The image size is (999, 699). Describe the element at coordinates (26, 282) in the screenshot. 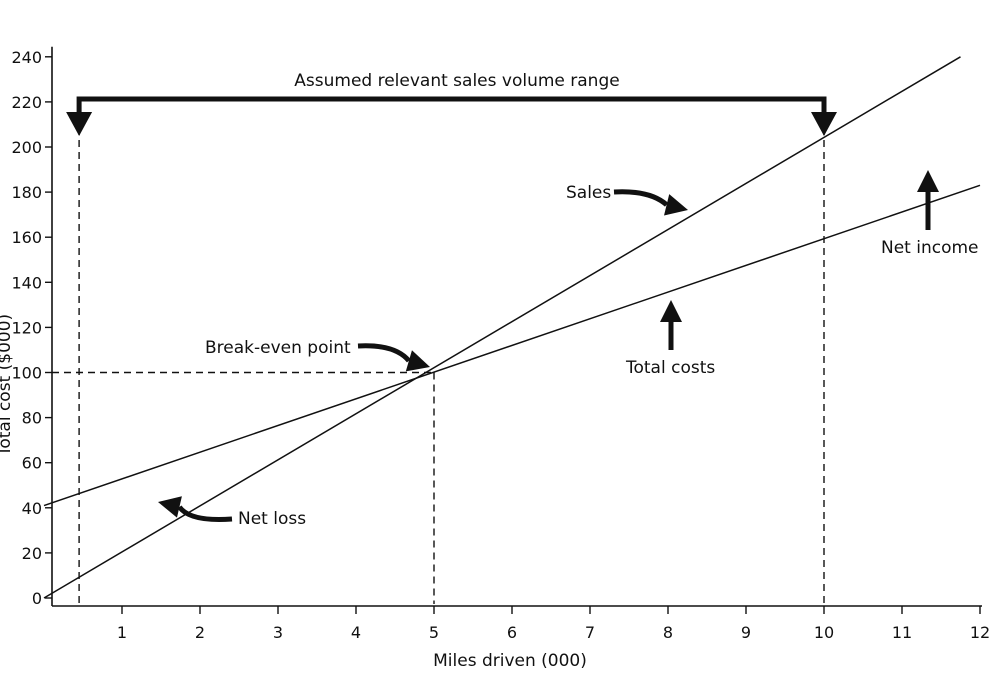

I see `y-tick-label: 140` at that location.